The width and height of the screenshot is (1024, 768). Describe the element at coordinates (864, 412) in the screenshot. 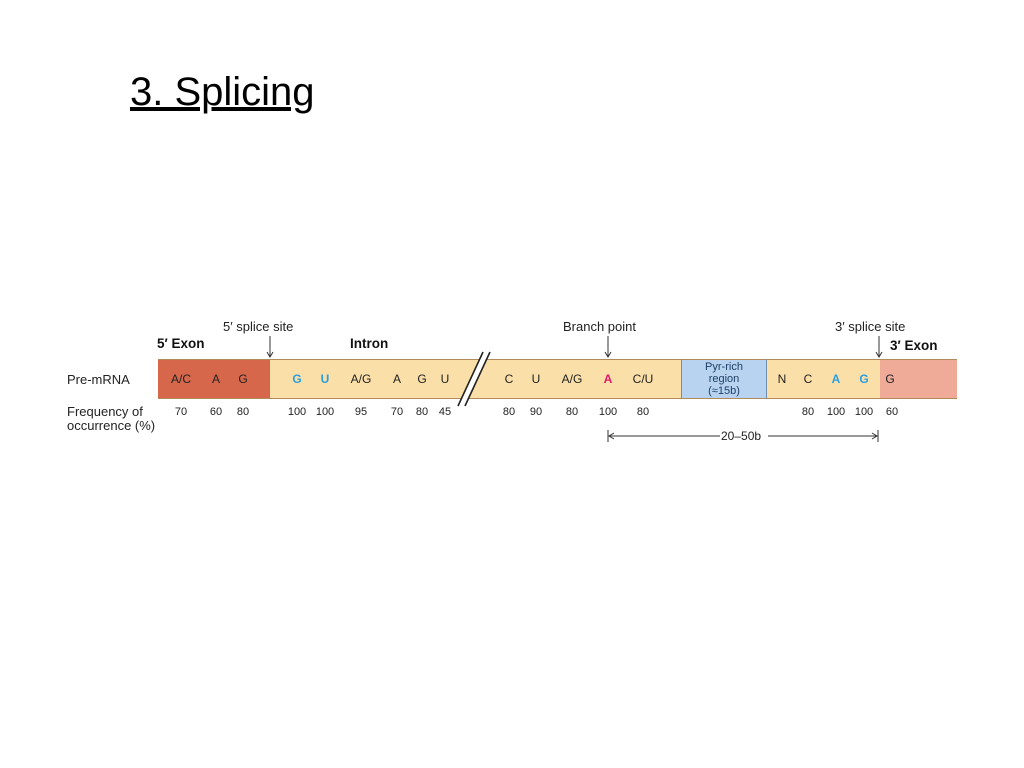

I see `frequency-value-17: 100` at that location.